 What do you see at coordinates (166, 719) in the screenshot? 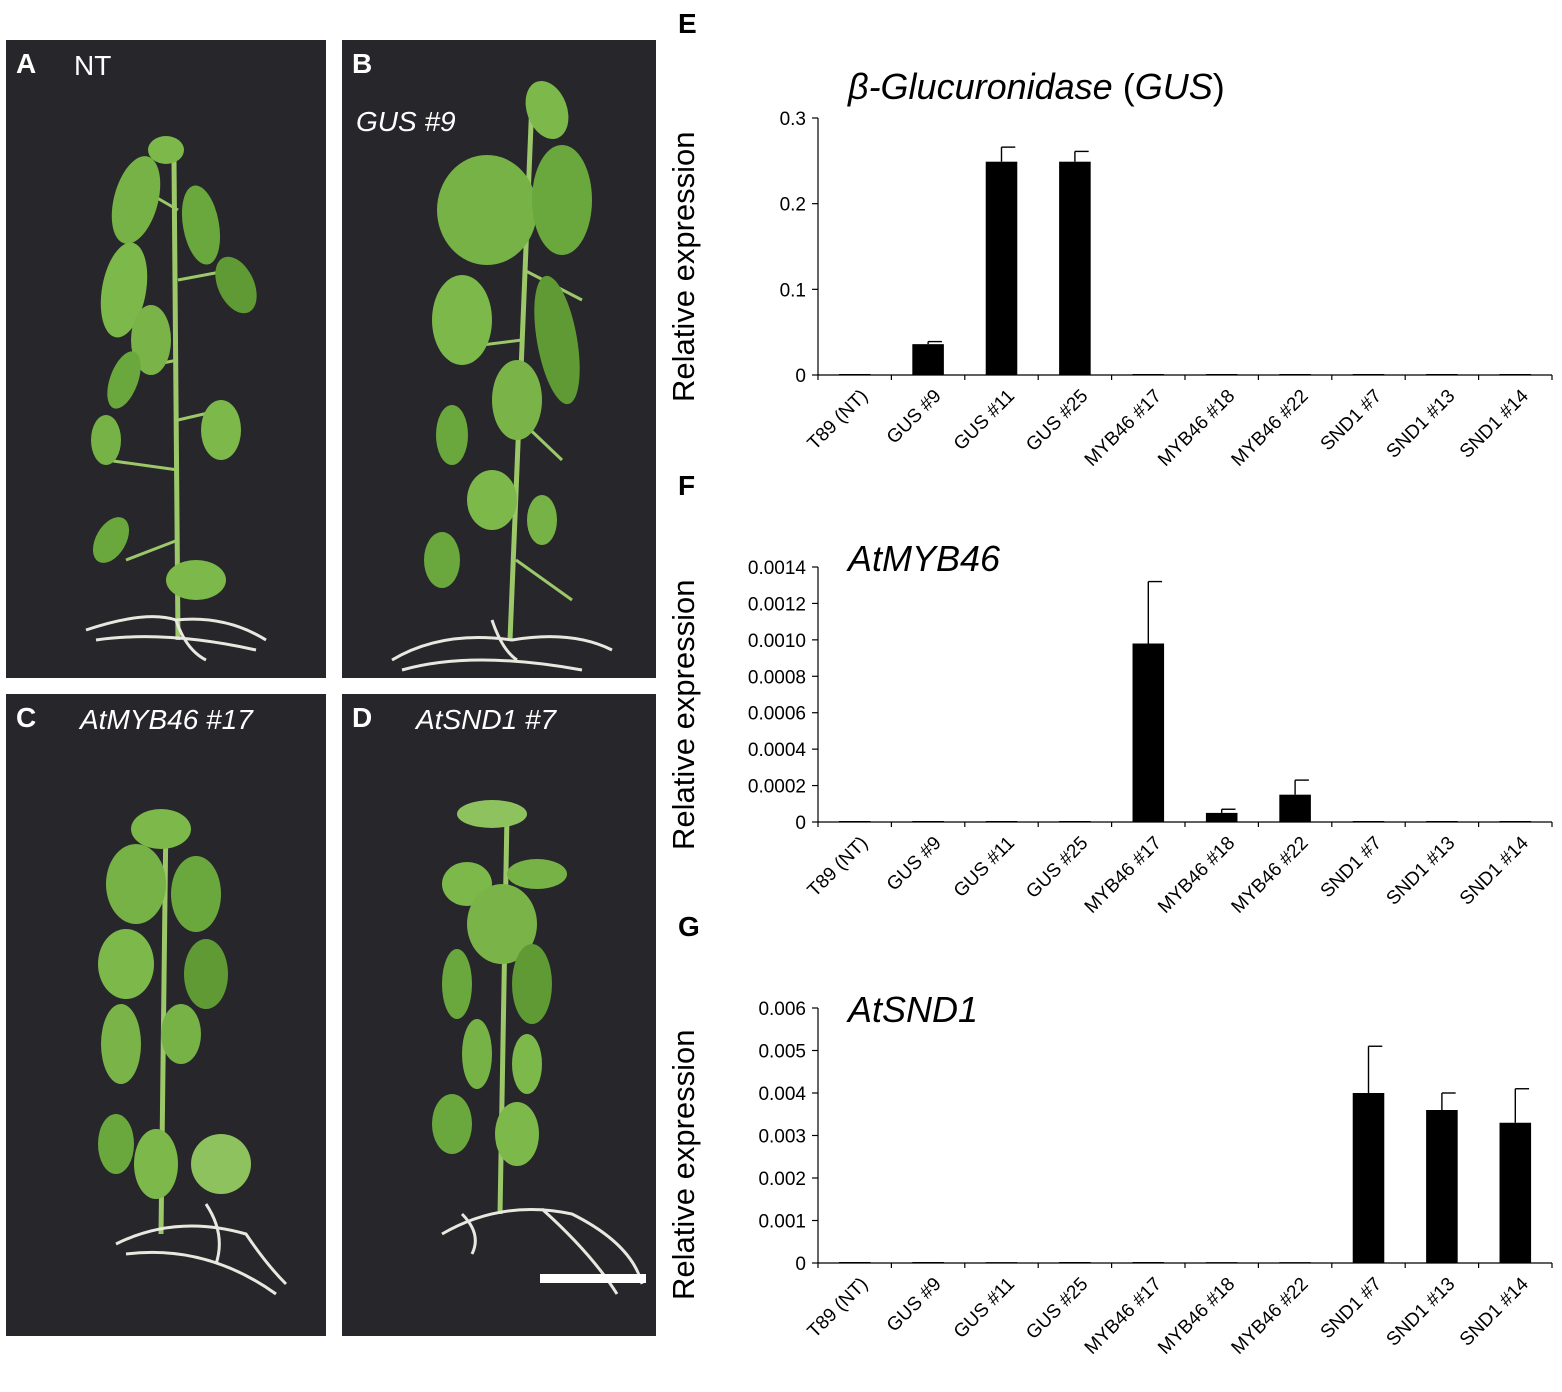
I see `panel-label: AtMYB46 #17` at bounding box center [166, 719].